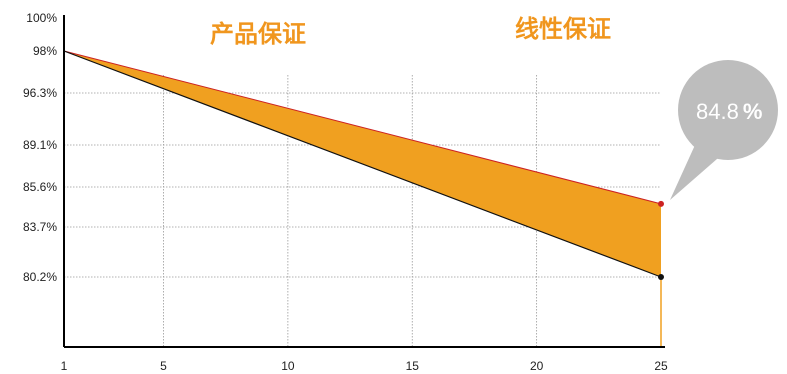 Image resolution: width=787 pixels, height=374 pixels. What do you see at coordinates (163, 366) in the screenshot?
I see `x-tick-label: 5` at bounding box center [163, 366].